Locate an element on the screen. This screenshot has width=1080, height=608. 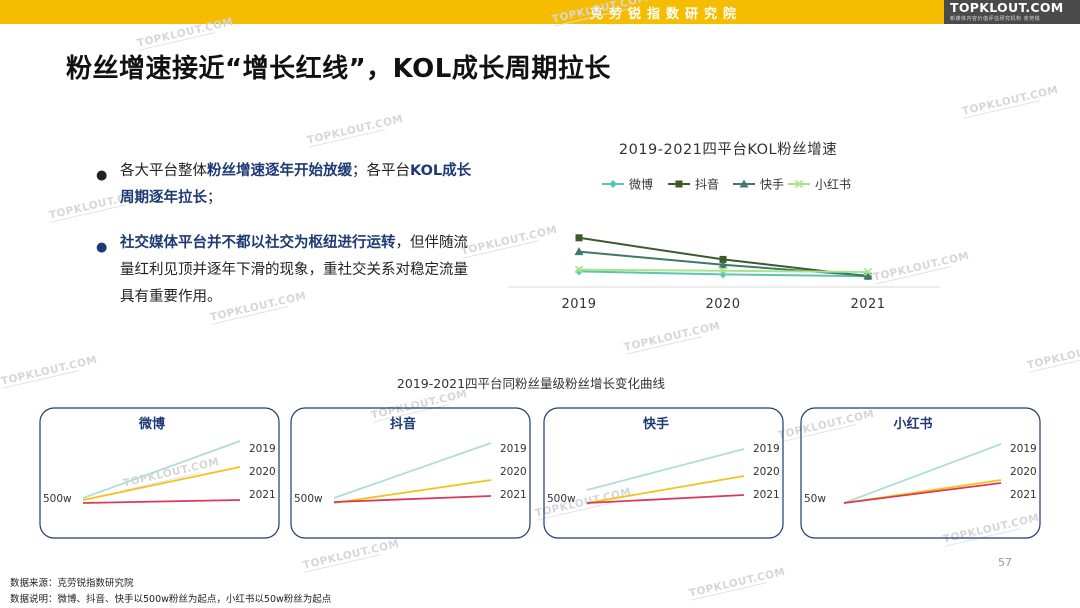
header-logo-subtext: 新媒体内容价值评估研究机构 克劳锐 is located at coordinates (995, 19).